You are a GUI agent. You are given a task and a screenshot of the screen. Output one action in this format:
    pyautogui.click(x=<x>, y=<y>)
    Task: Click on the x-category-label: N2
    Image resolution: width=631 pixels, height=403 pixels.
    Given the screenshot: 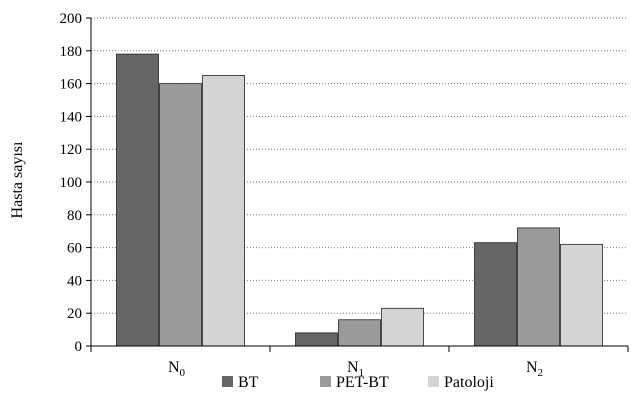 What is the action you would take?
    pyautogui.click(x=534, y=369)
    